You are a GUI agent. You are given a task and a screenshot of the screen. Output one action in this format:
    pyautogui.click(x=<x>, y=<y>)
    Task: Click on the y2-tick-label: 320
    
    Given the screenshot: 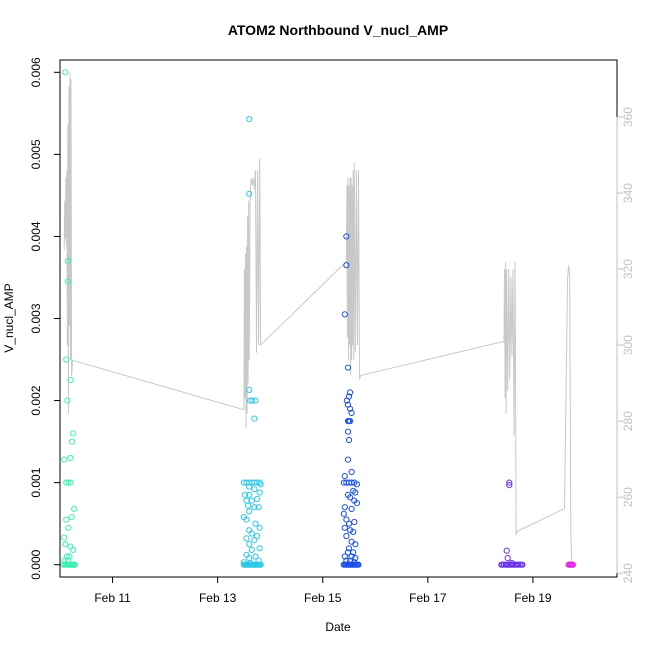 What is the action you would take?
    pyautogui.click(x=628, y=269)
    